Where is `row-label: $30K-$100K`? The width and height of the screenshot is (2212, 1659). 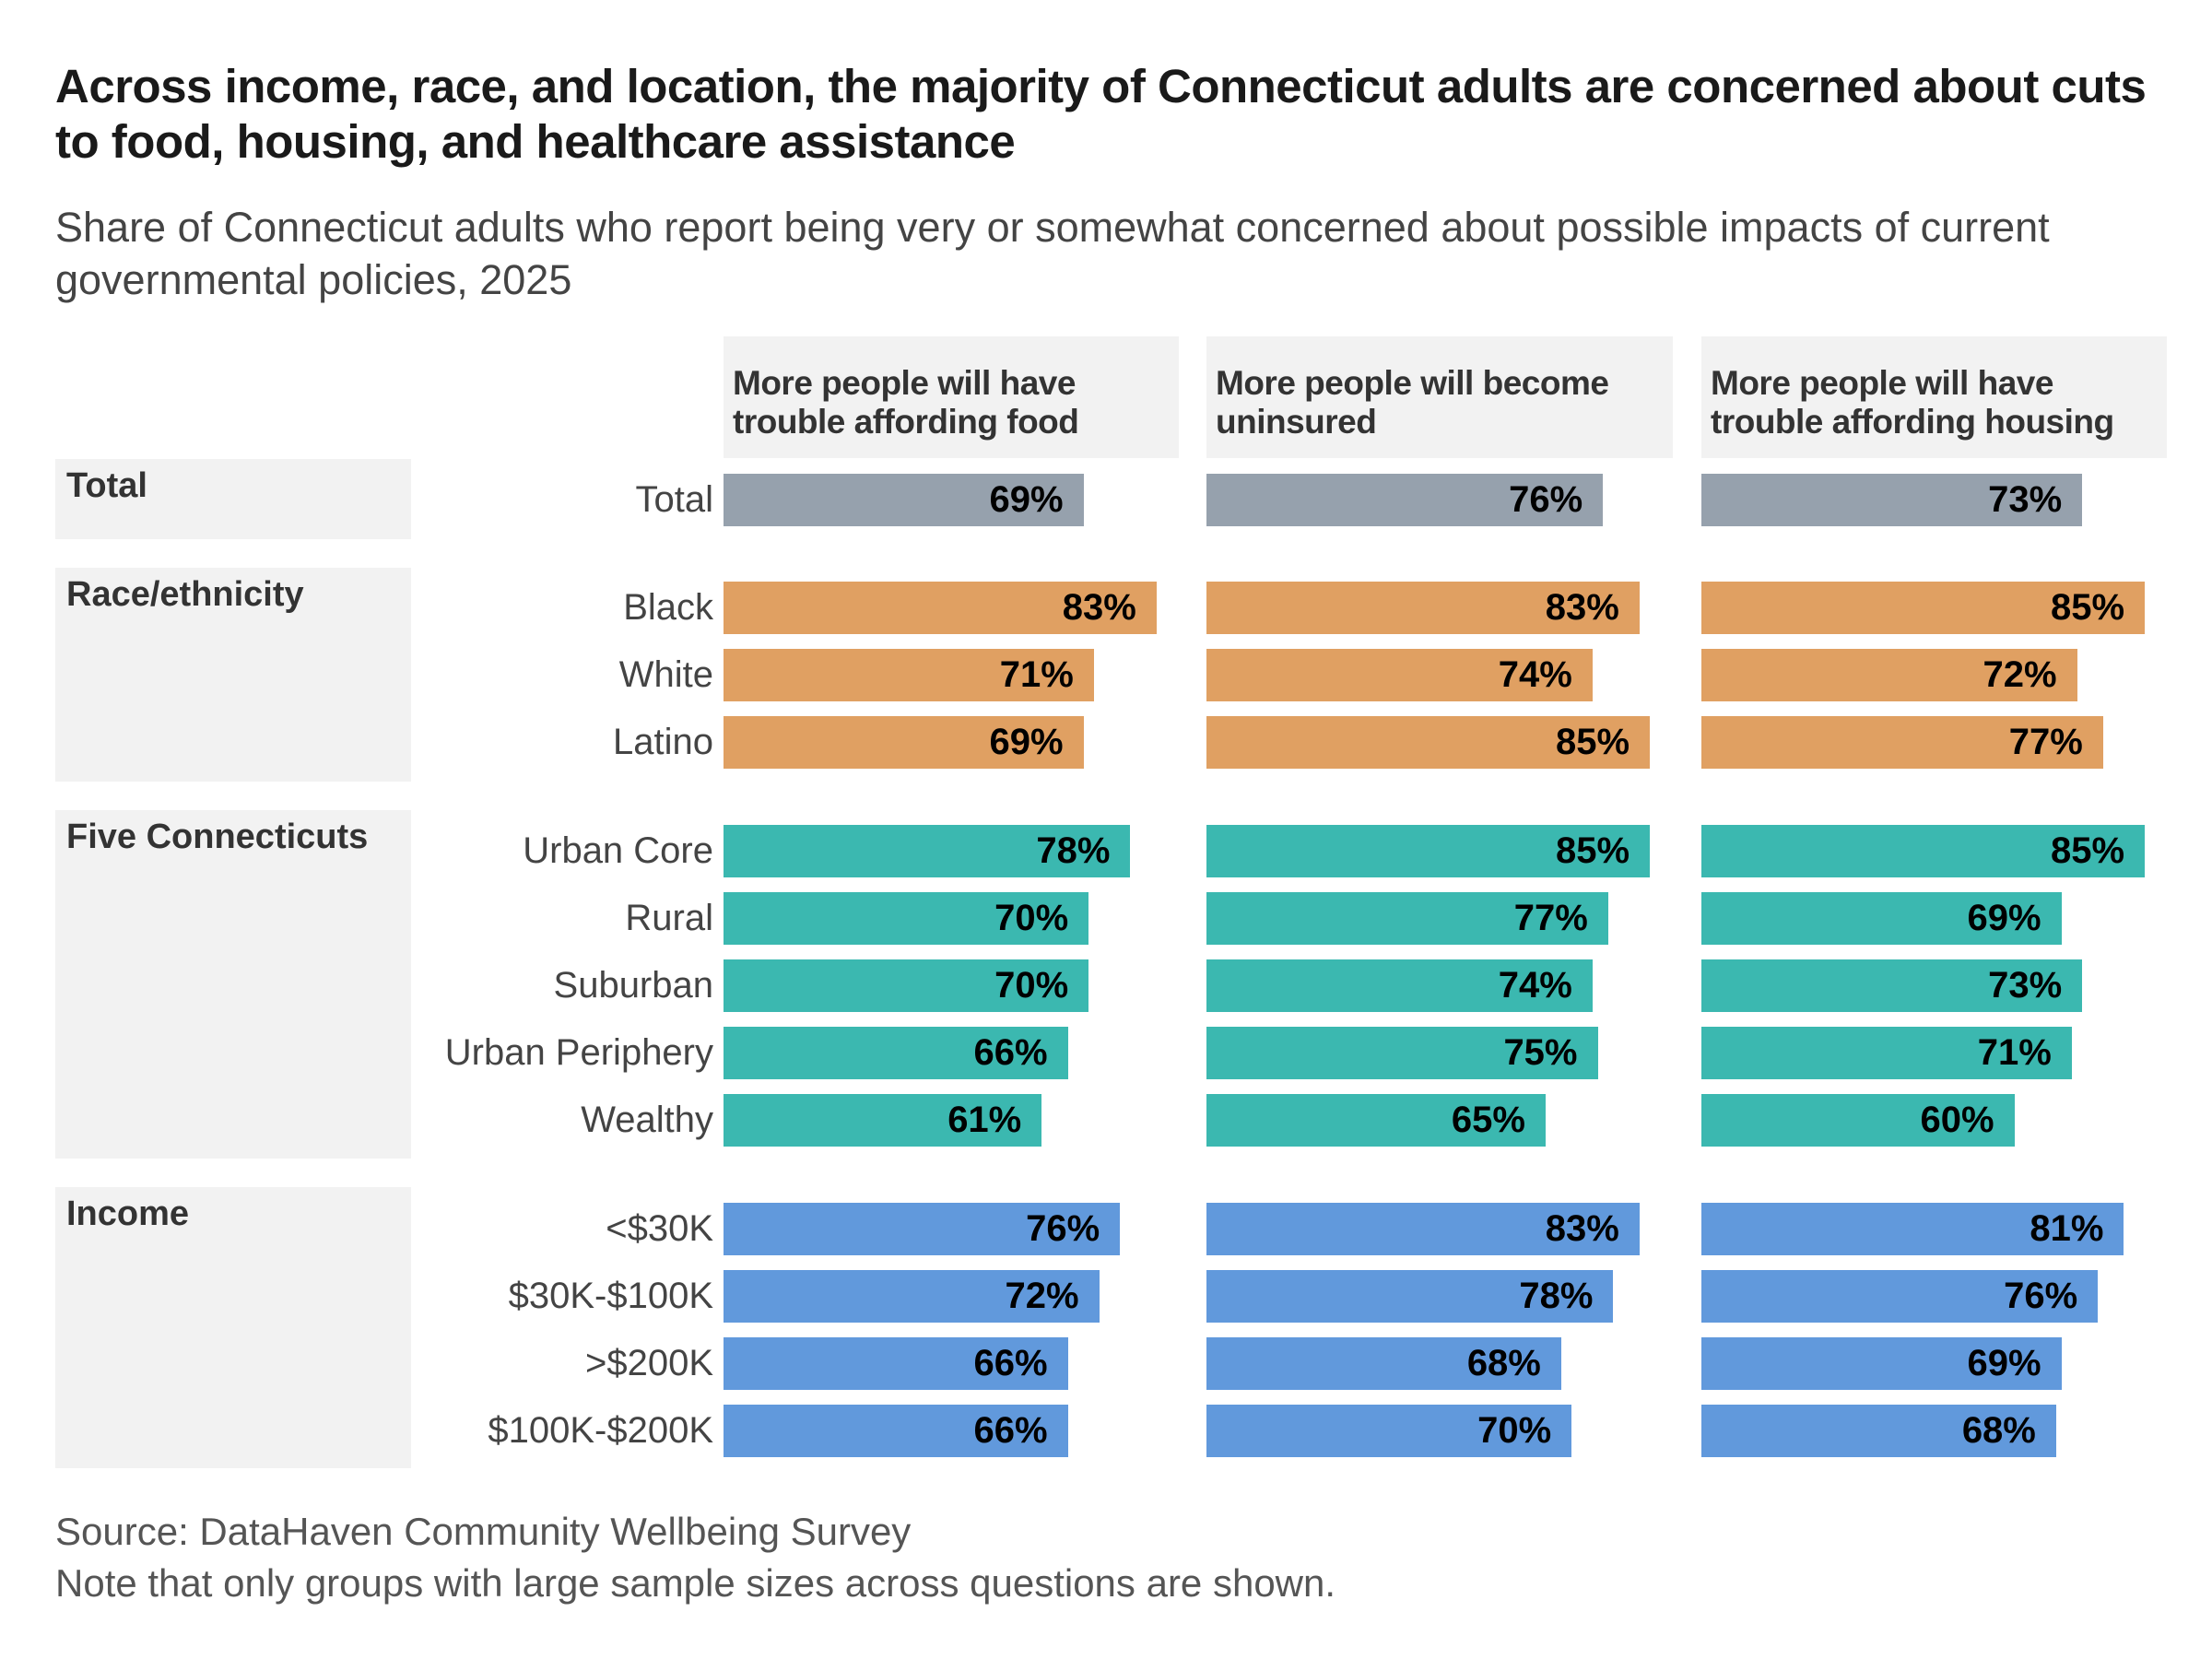
row-label: $30K-$100K is located at coordinates (610, 1296).